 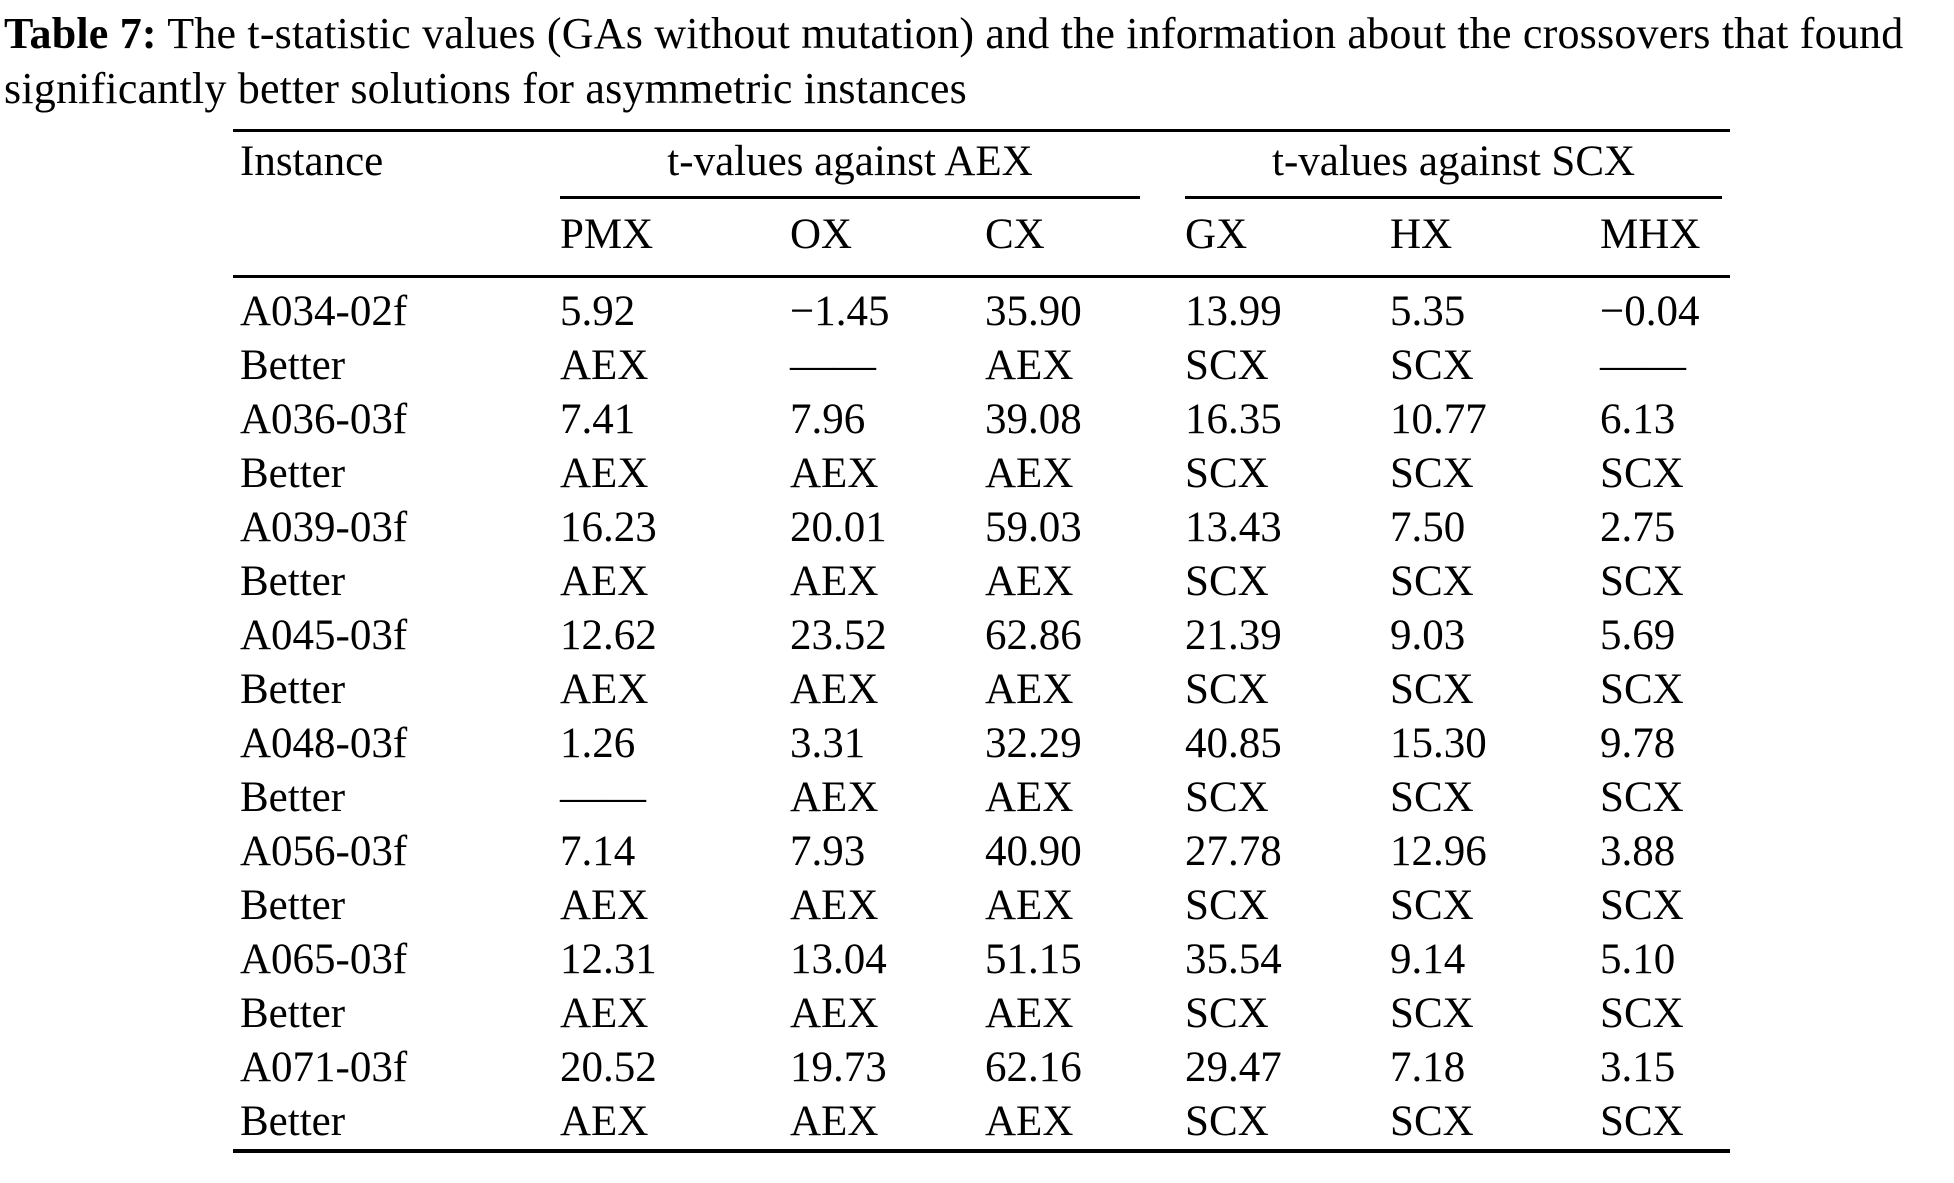 I want to click on t-value-cell: −1.45, so click(x=840, y=311).